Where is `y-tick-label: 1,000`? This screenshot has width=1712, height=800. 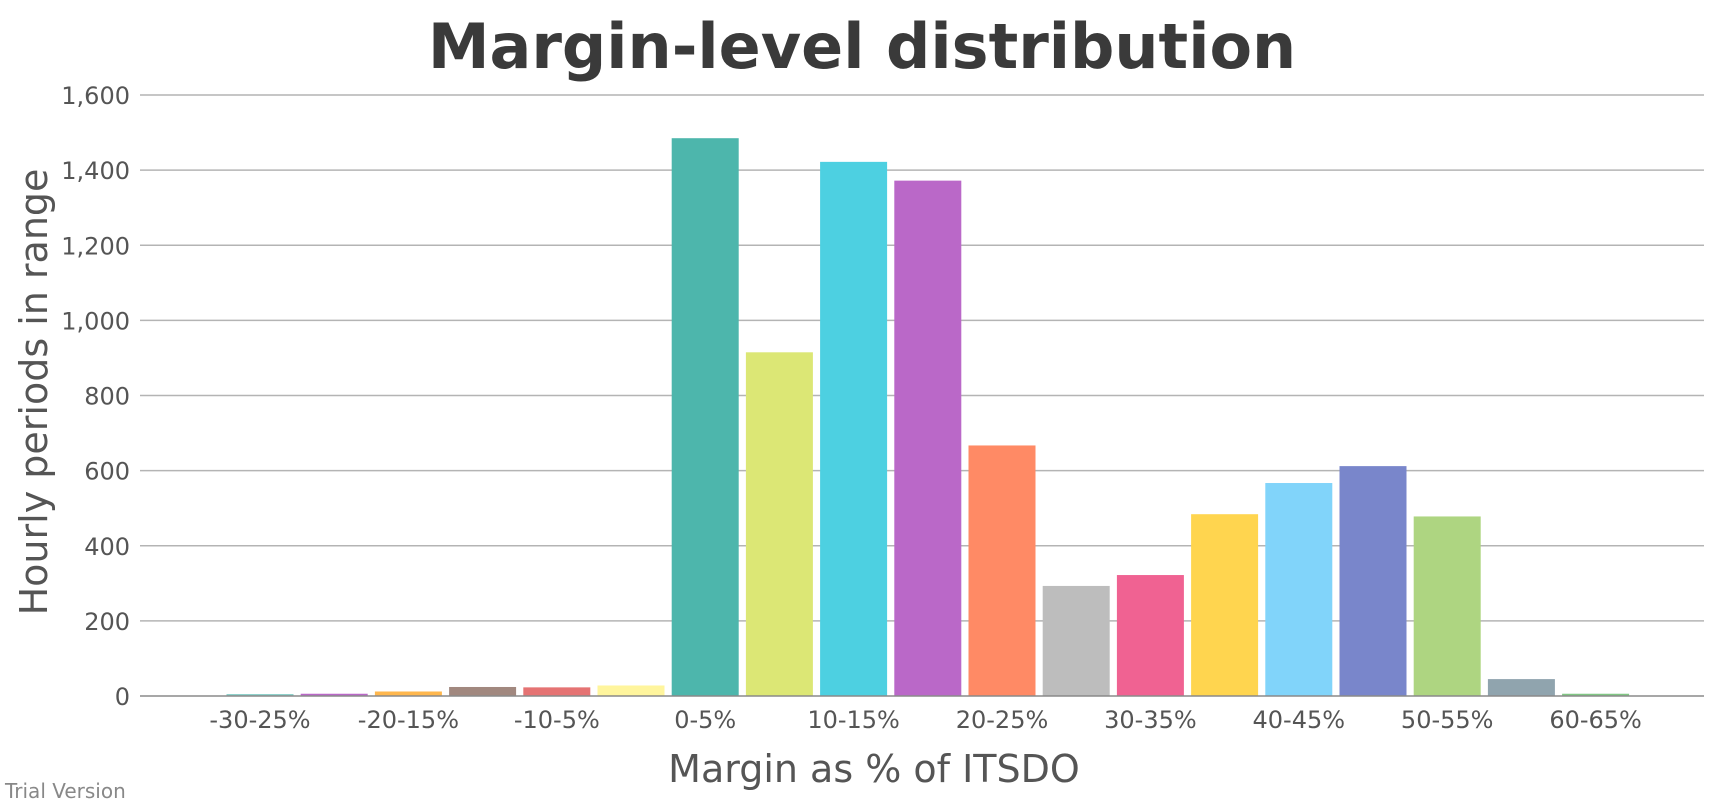
y-tick-label: 1,000 is located at coordinates (95, 321).